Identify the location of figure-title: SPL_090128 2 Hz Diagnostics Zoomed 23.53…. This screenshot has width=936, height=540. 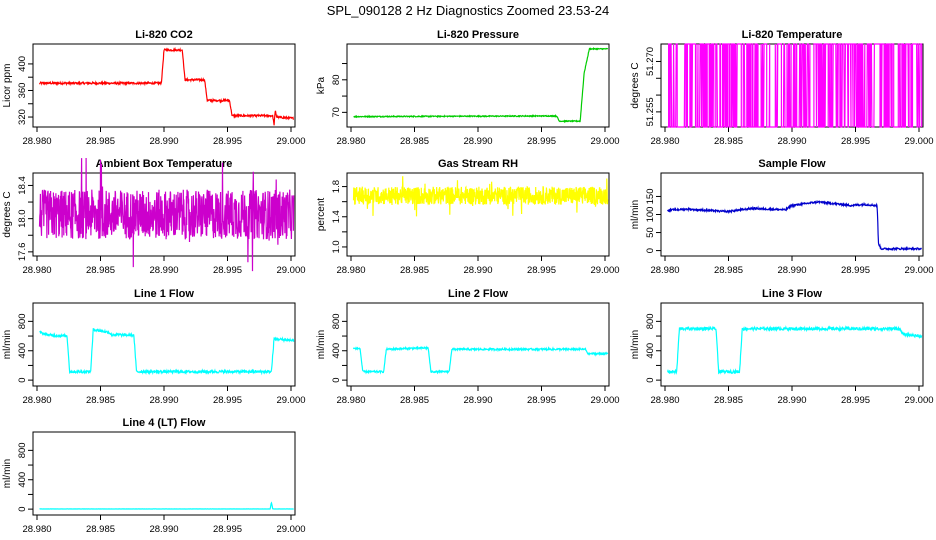
(468, 10).